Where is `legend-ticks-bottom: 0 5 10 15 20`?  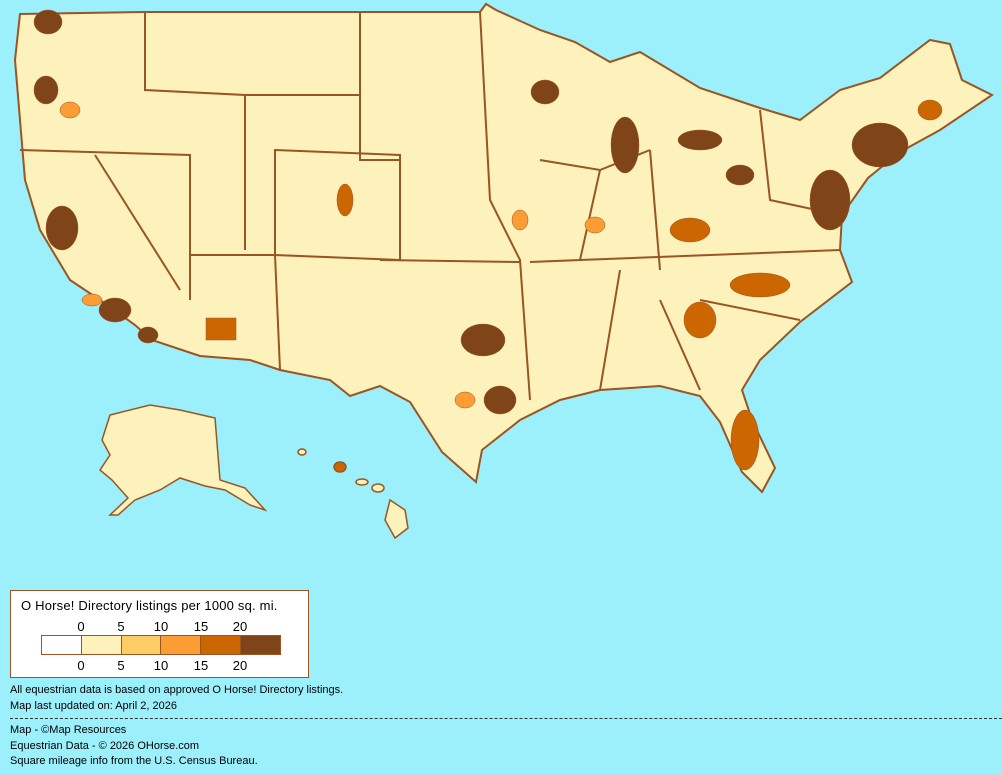 legend-ticks-bottom: 0 5 10 15 20 is located at coordinates (159, 666).